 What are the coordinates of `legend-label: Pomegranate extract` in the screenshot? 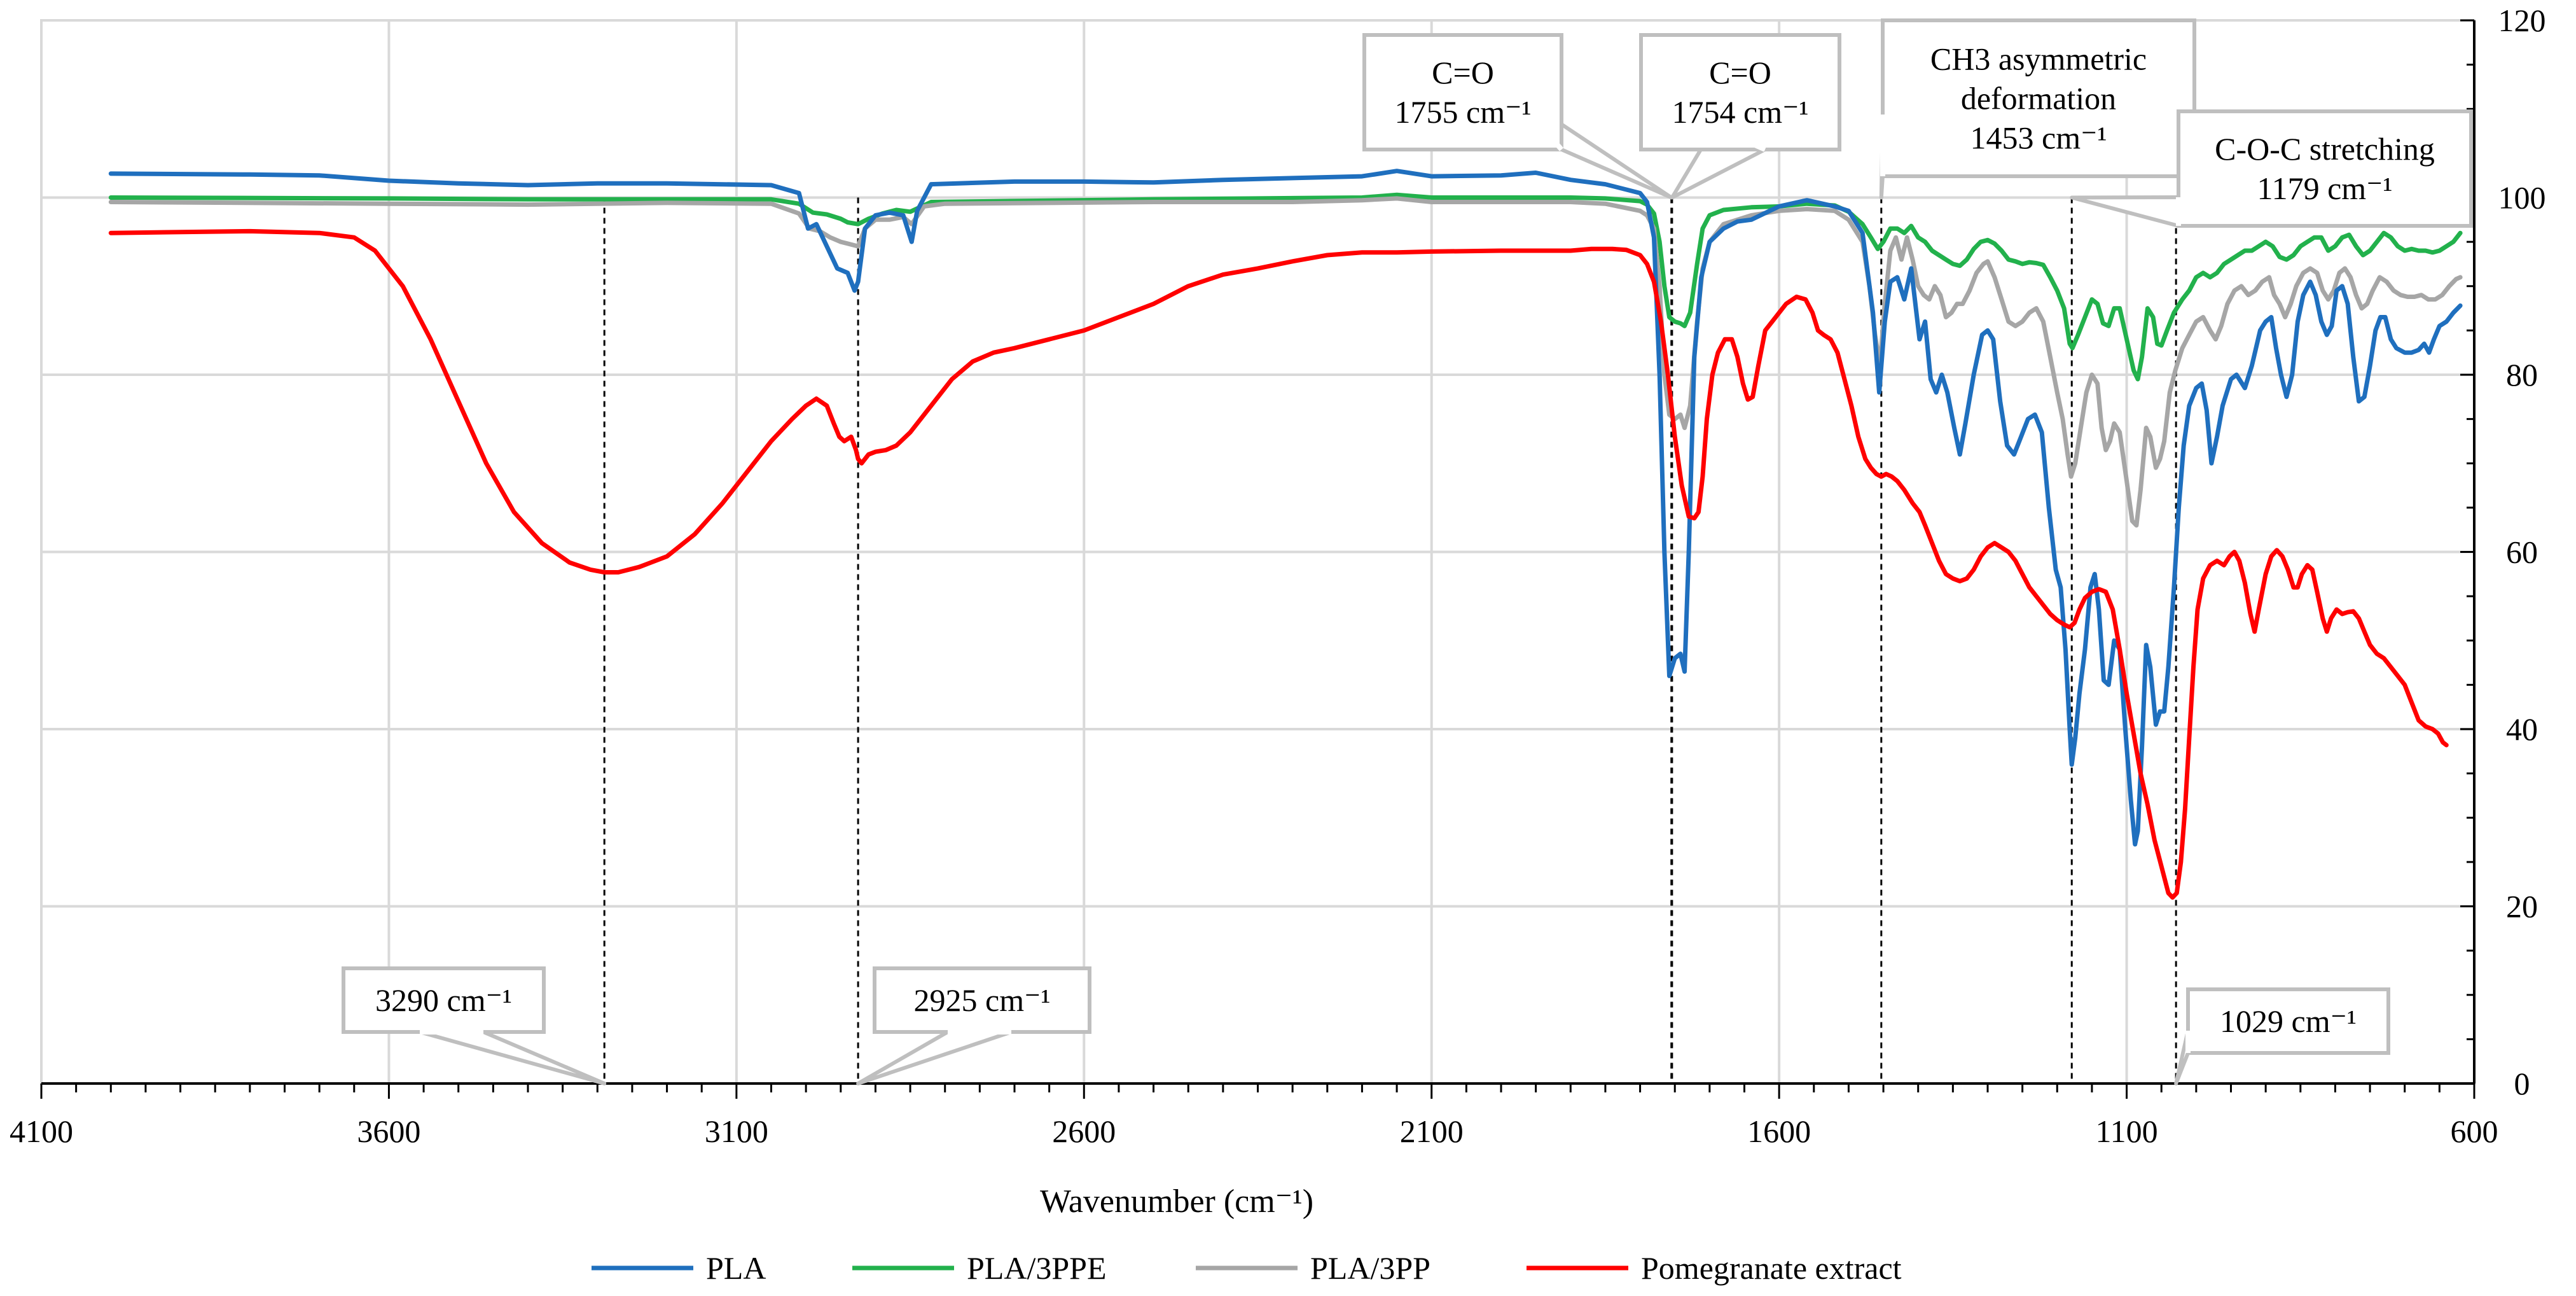 It's located at (1771, 1268).